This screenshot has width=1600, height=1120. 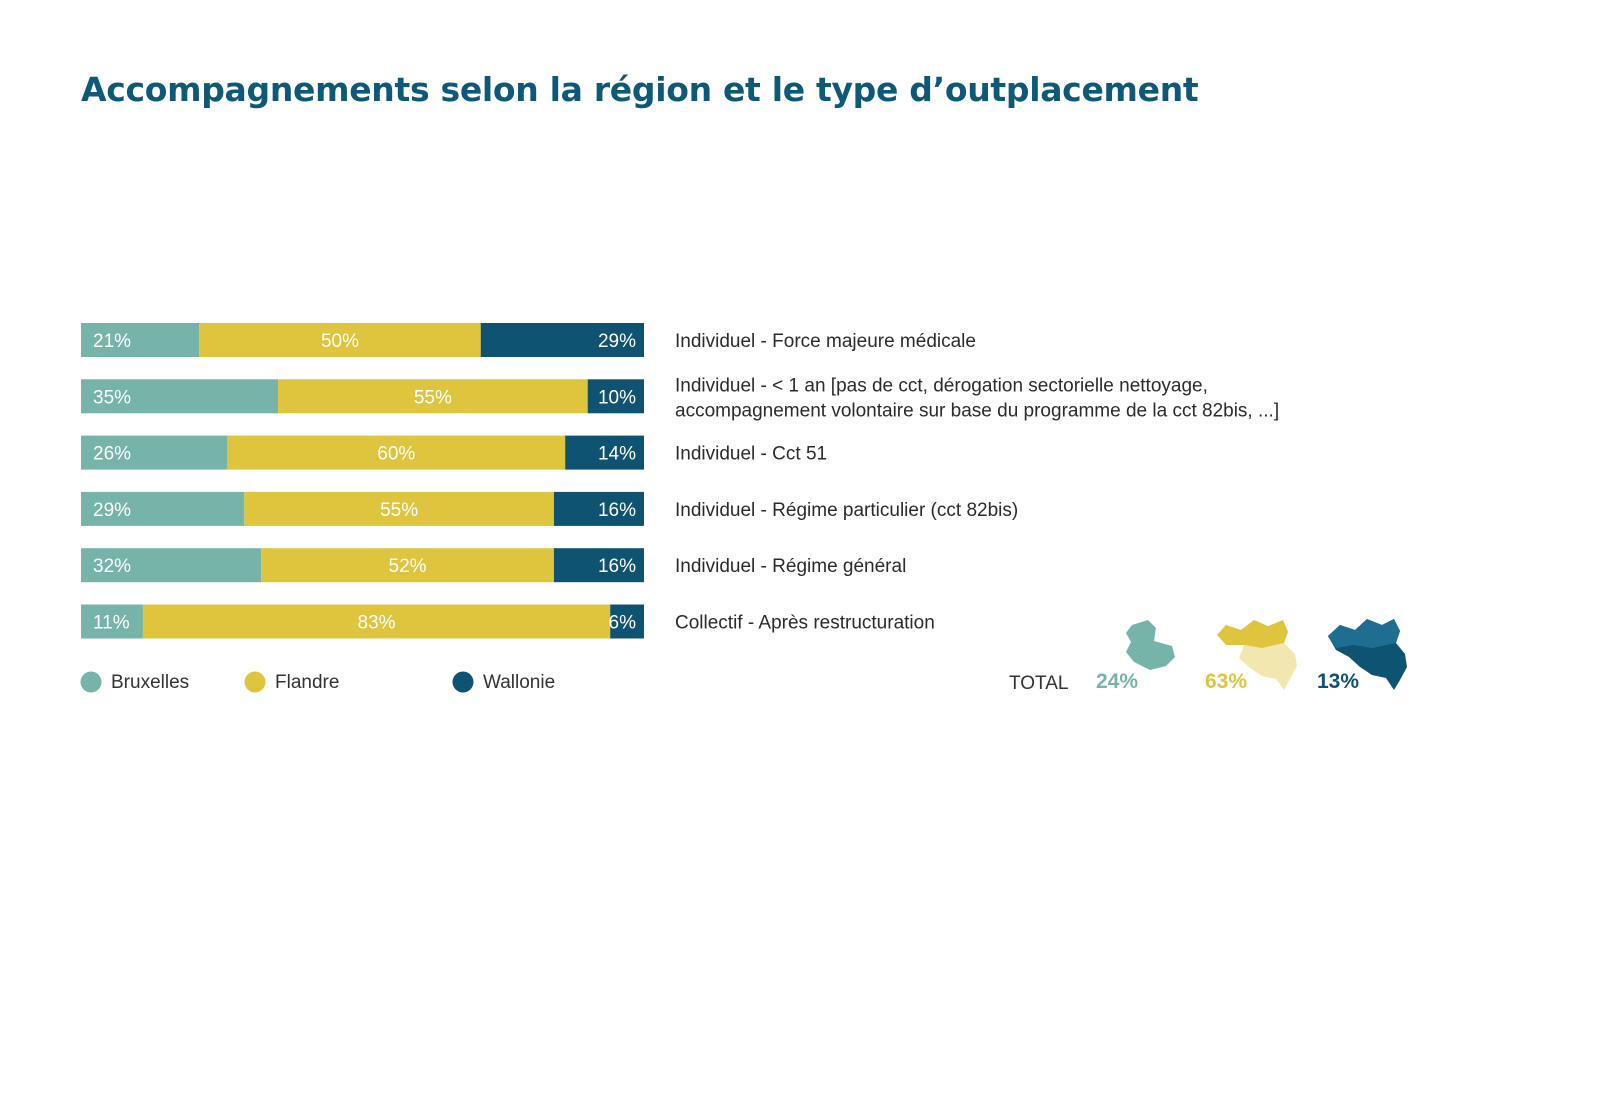 I want to click on legend-label-bruxelles: Bruxelles, so click(x=150, y=682).